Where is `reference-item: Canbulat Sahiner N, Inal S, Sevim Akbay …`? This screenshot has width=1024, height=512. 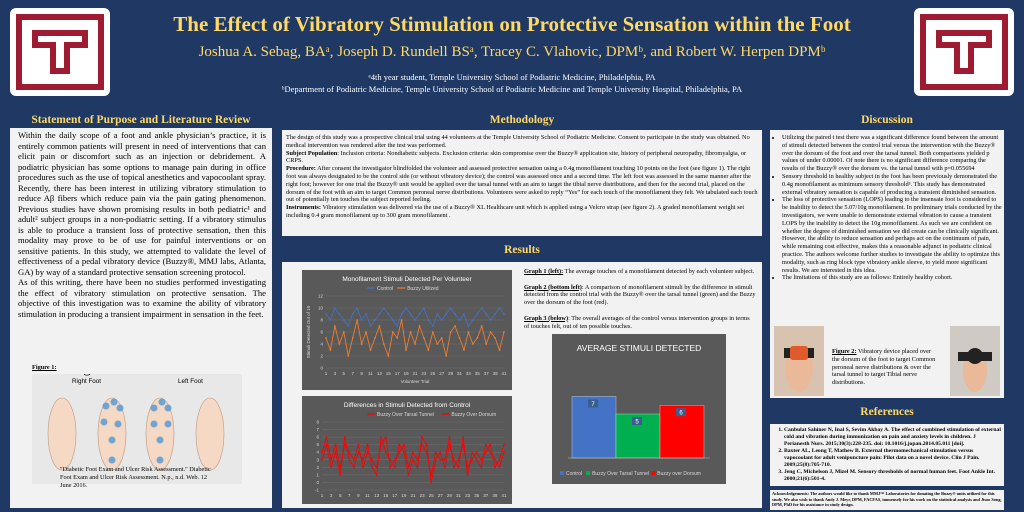
reference-item: Canbulat Sahiner N, Inal S, Sevim Akbay … is located at coordinates (893, 437).